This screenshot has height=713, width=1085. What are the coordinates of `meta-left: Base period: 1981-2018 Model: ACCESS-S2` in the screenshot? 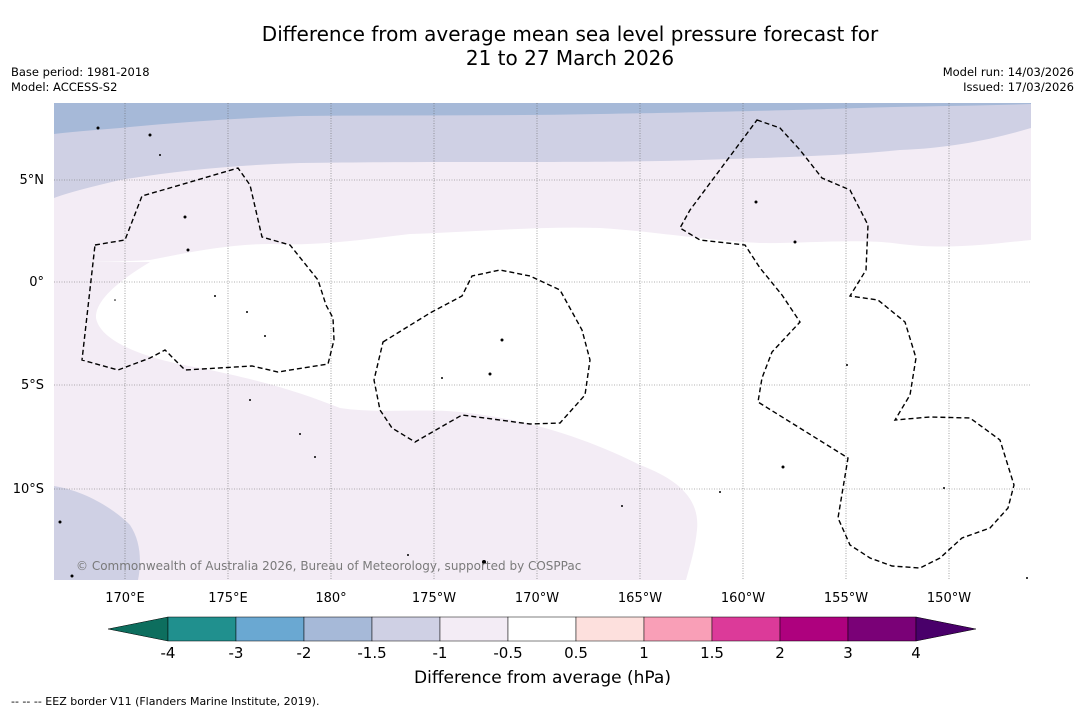 It's located at (80, 80).